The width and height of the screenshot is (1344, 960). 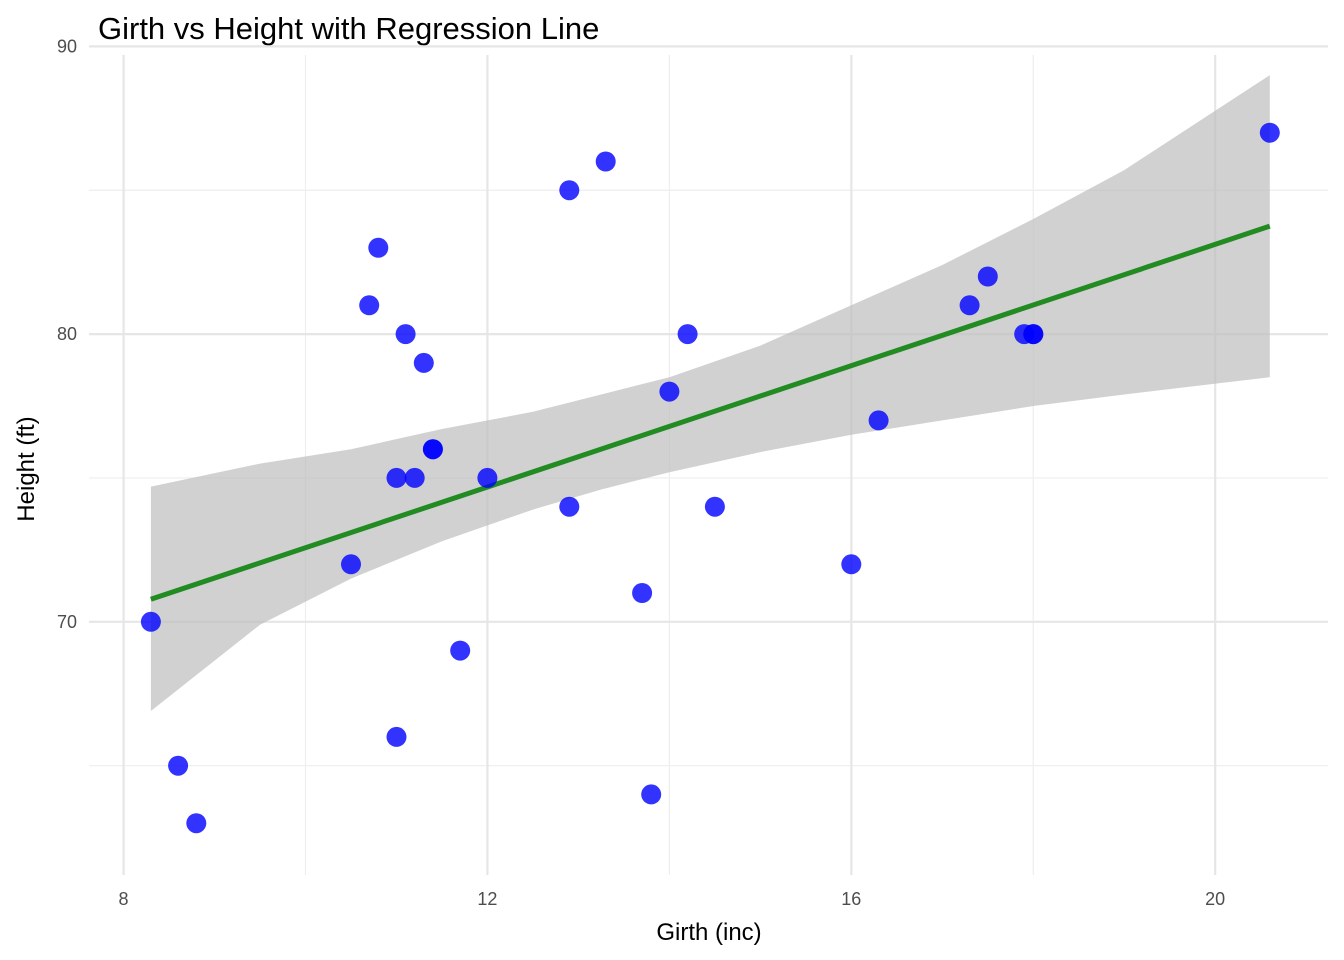 What do you see at coordinates (708, 932) in the screenshot?
I see `x-axis-title: Girth (inc)` at bounding box center [708, 932].